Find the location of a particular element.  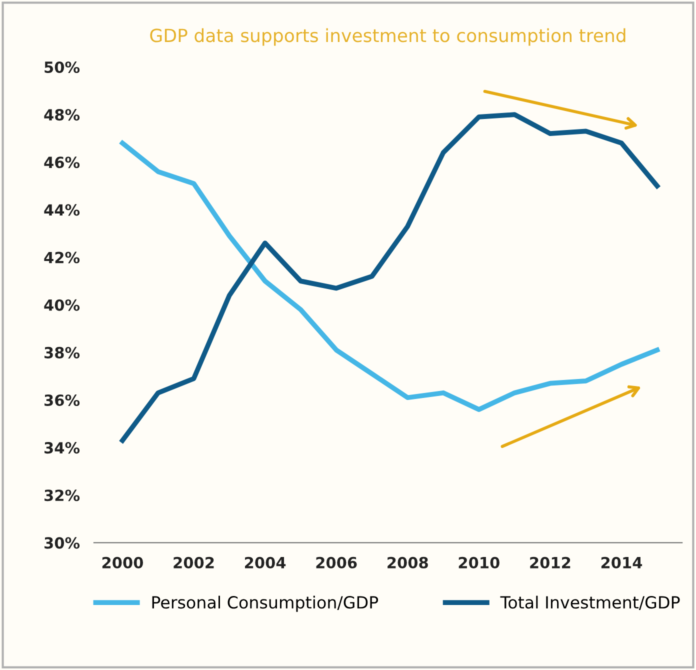

x-tick-label: 2000 is located at coordinates (123, 562).